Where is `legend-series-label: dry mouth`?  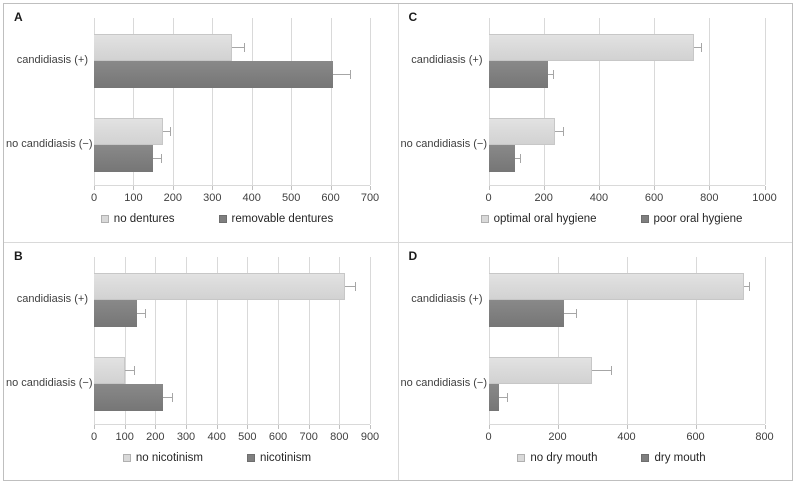
legend-series-label: dry mouth is located at coordinates (680, 457).